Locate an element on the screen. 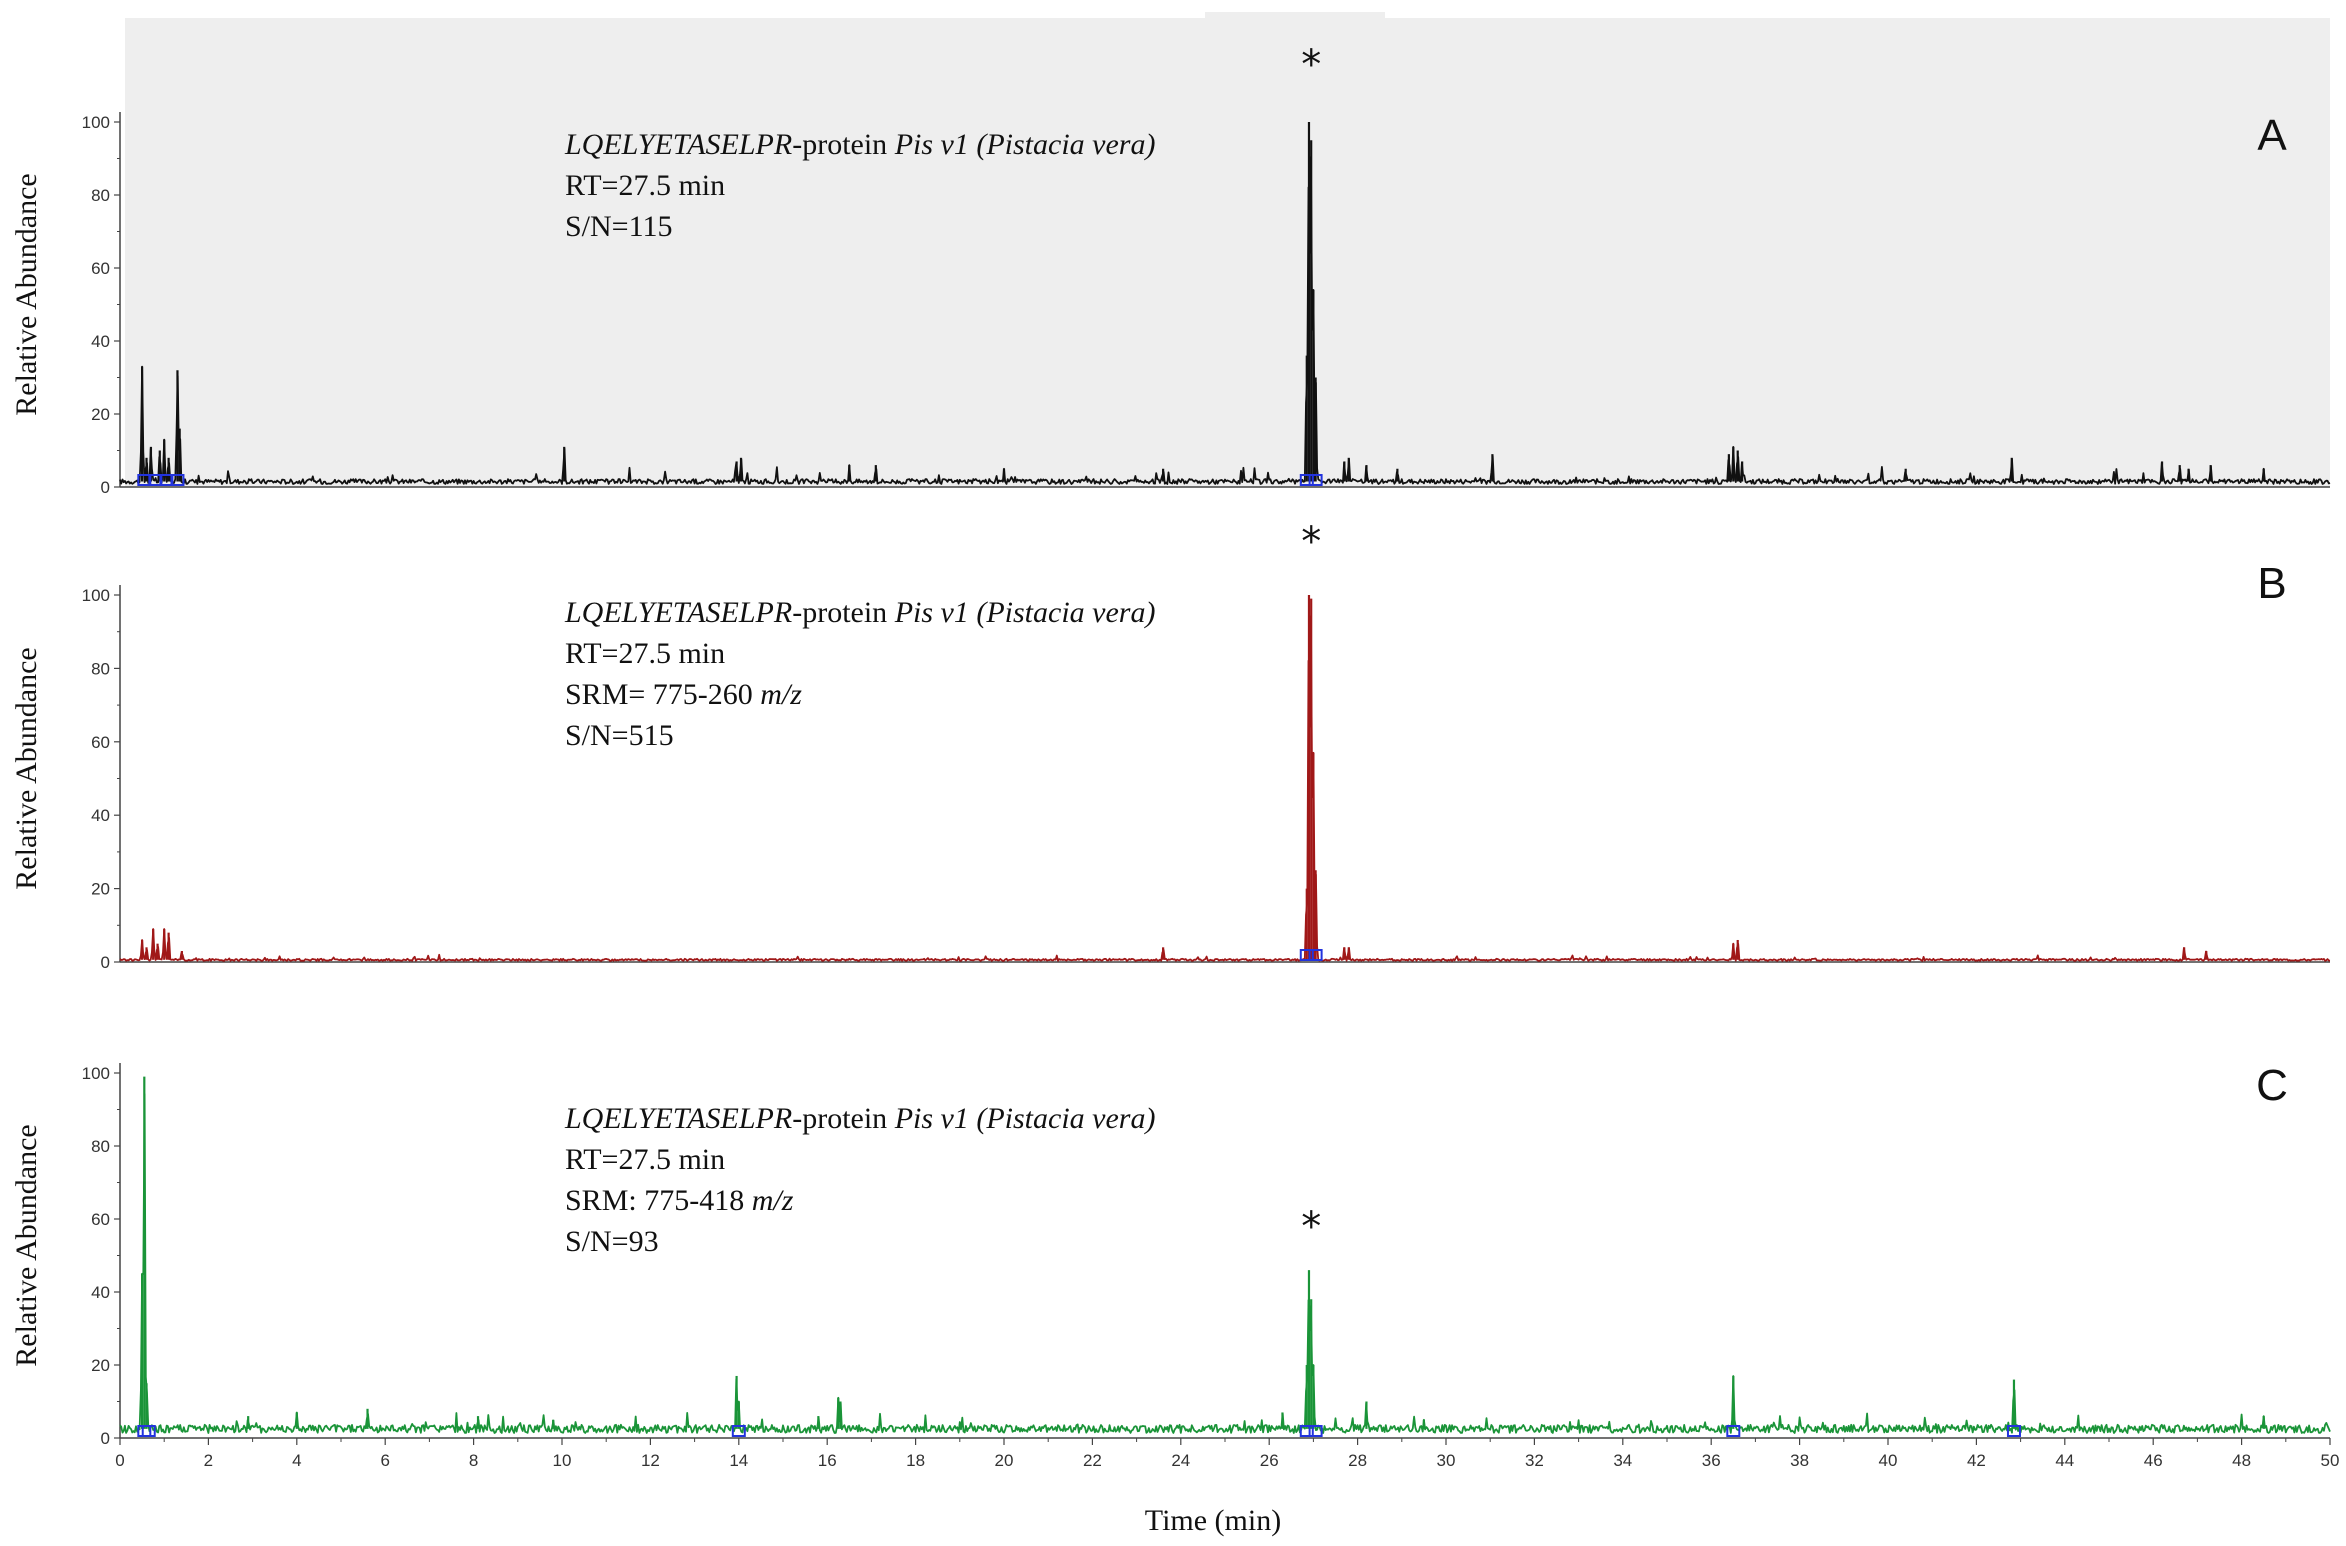 This screenshot has width=2346, height=1546. annotation-segment: S/N=515 is located at coordinates (619, 735).